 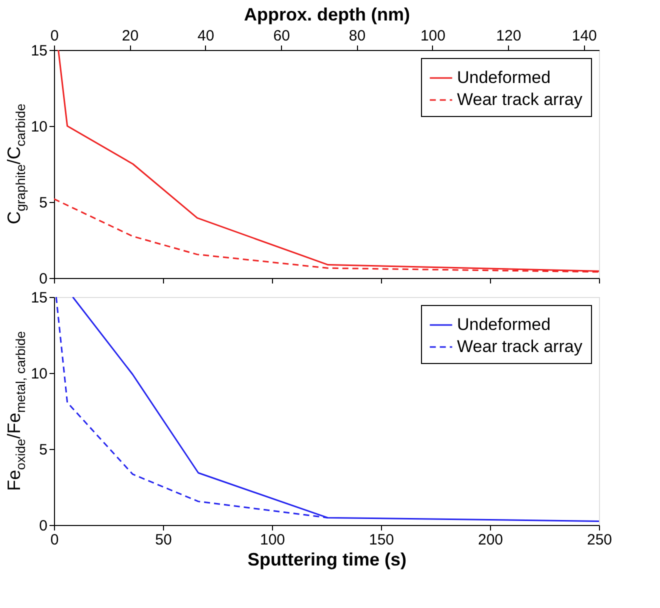 I want to click on x2-tick-label: 120, so click(x=509, y=36).